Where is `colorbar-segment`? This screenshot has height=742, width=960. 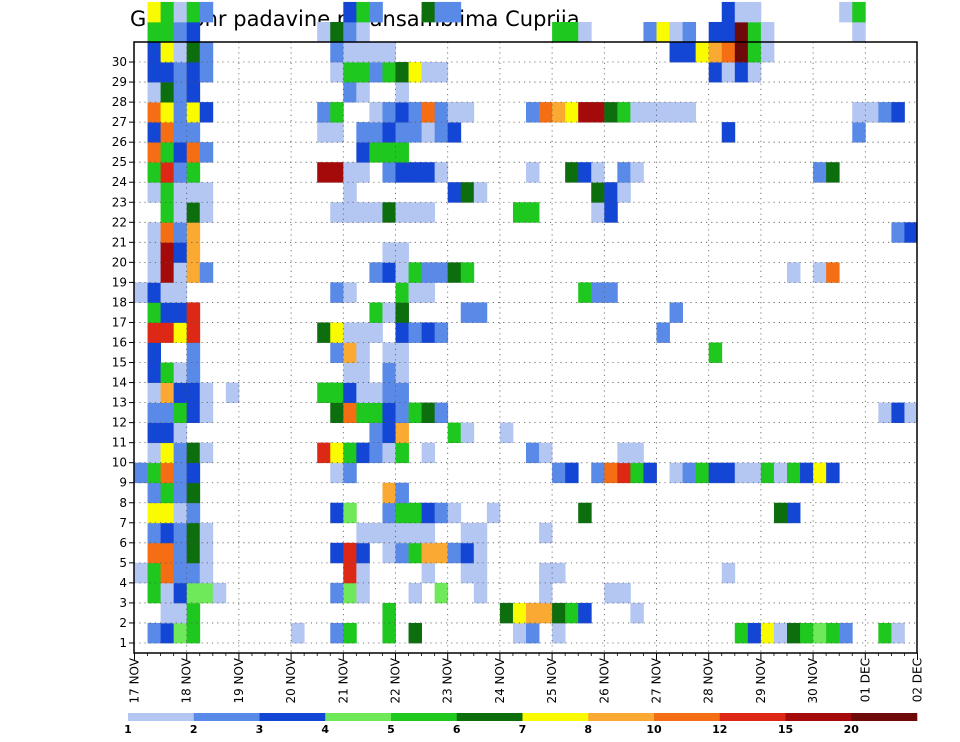
colorbar-segment is located at coordinates (687, 717).